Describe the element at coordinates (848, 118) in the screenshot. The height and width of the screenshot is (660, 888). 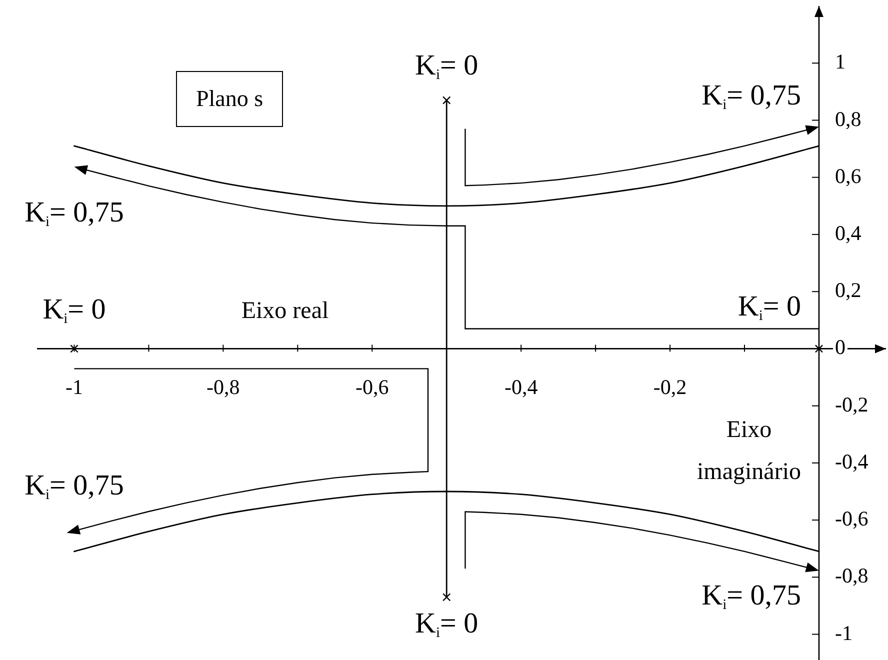
I see `y-tick-label: 0,8` at that location.